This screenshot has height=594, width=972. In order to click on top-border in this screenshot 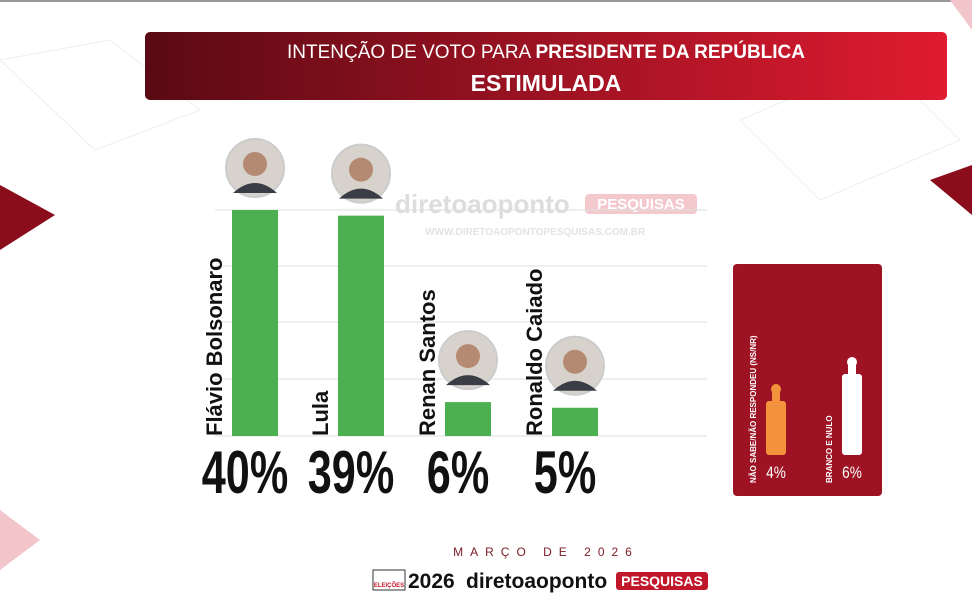, I will do `click(486, 1)`.